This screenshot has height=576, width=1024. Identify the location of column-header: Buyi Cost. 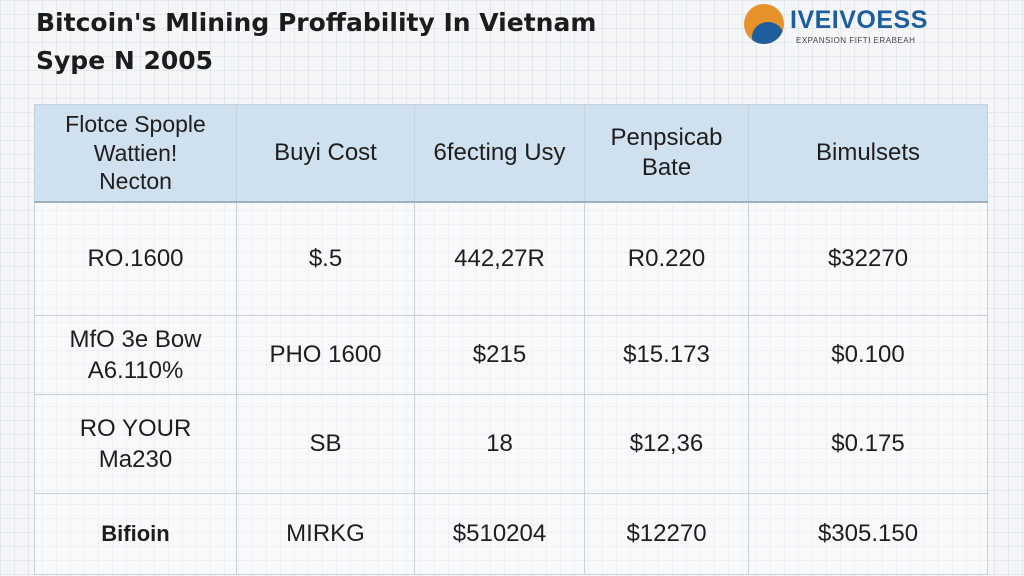
(325, 153).